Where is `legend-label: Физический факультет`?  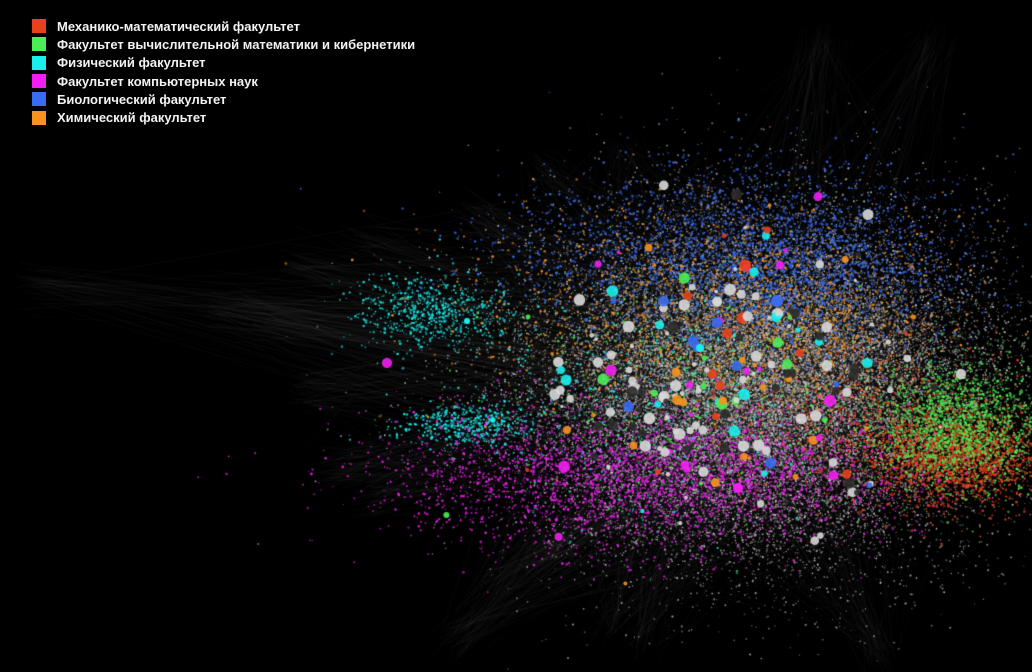 legend-label: Физический факультет is located at coordinates (131, 63).